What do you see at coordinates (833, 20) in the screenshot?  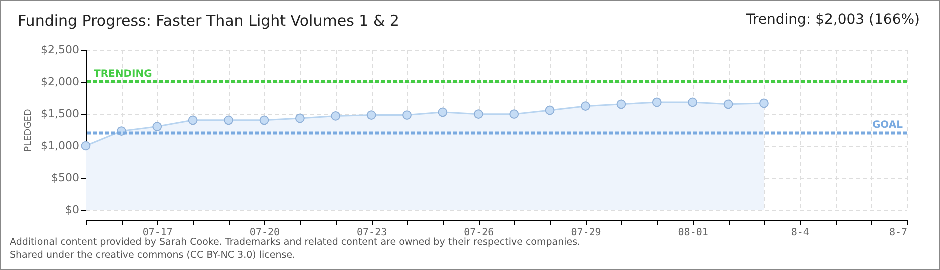 I see `text: Trending: $2,003 (166%)` at bounding box center [833, 20].